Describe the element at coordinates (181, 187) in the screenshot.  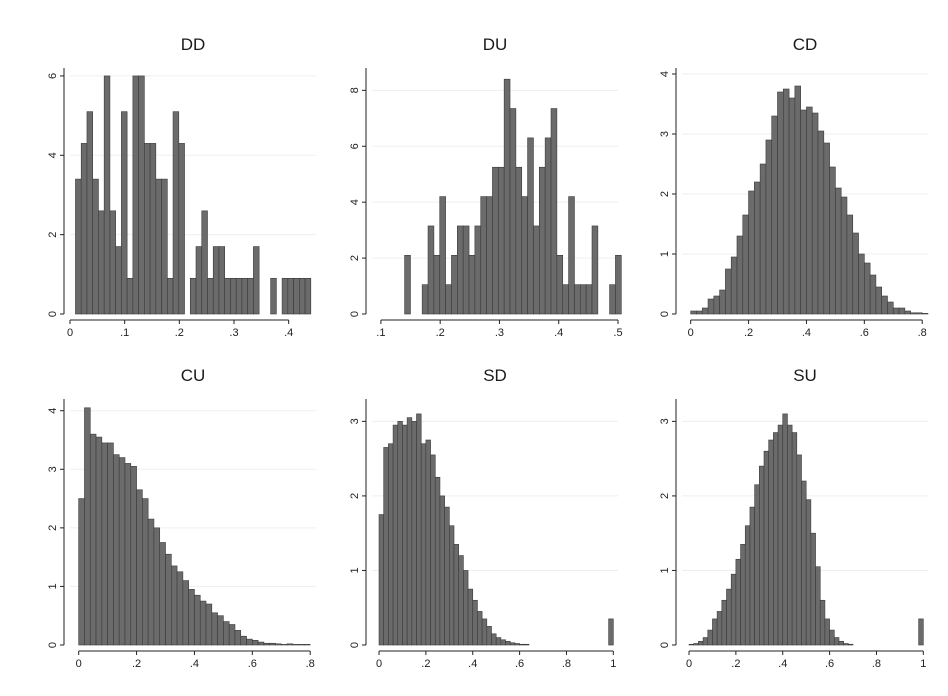
I see `chart-panel-dd: DD 0 2 4 6 0 .1 .2 .3 .4` at that location.